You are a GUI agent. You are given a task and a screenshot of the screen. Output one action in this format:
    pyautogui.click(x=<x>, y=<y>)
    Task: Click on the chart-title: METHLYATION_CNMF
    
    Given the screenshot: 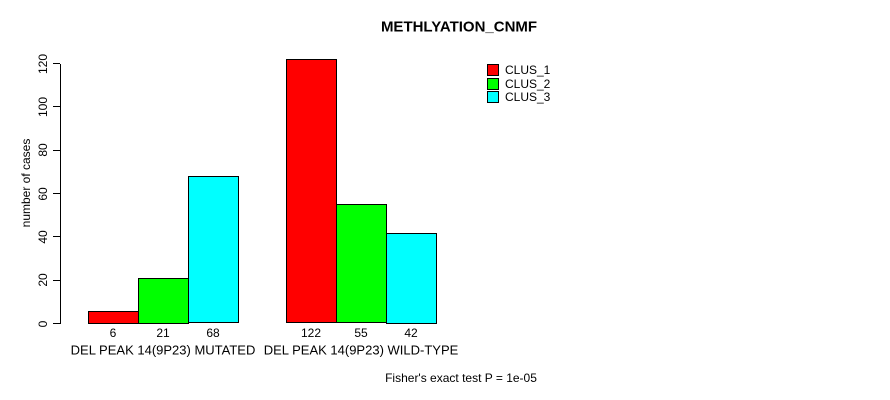 What is the action you would take?
    pyautogui.click(x=459, y=27)
    